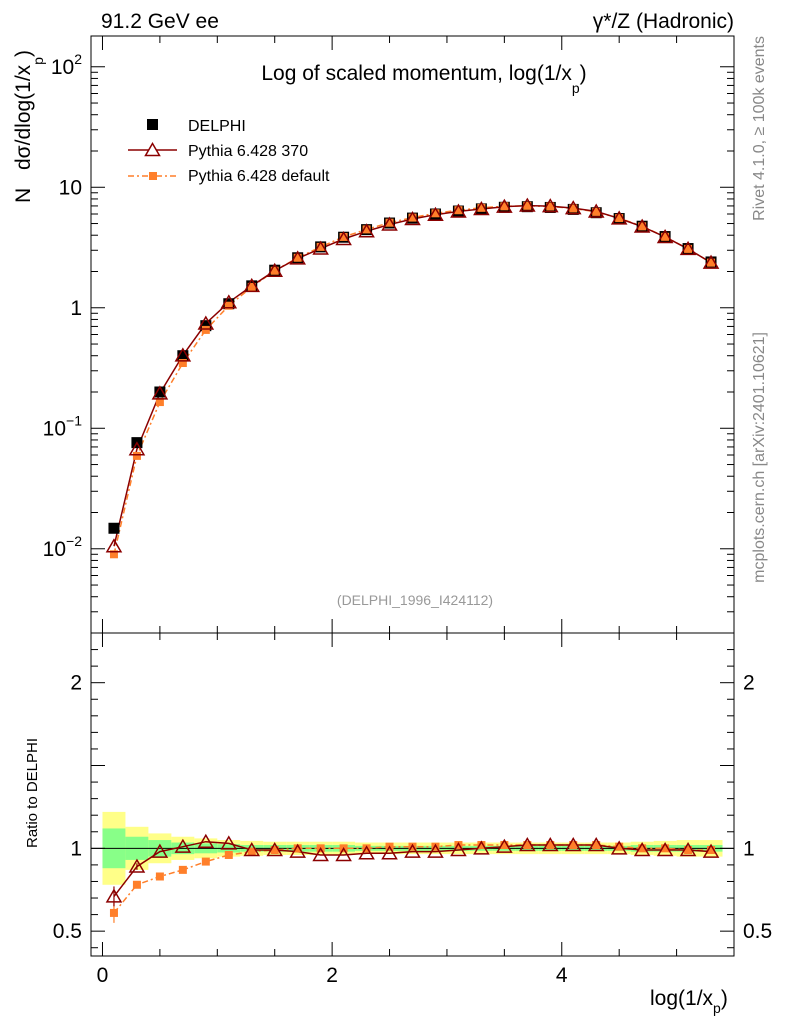  I want to click on ratio-y-tick-label: 1, so click(76, 848).